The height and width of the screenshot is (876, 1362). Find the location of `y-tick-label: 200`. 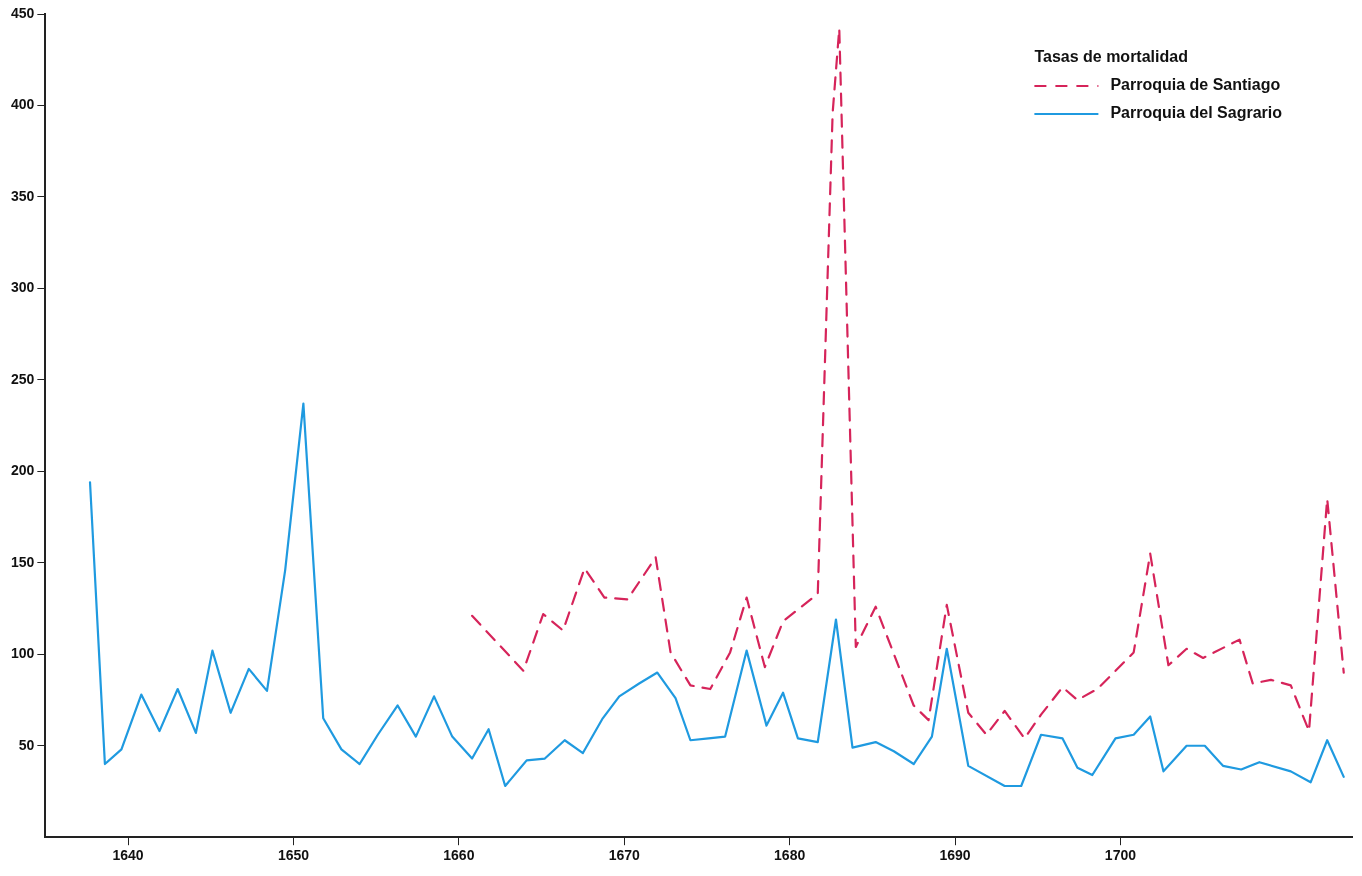

y-tick-label: 200 is located at coordinates (23, 470).